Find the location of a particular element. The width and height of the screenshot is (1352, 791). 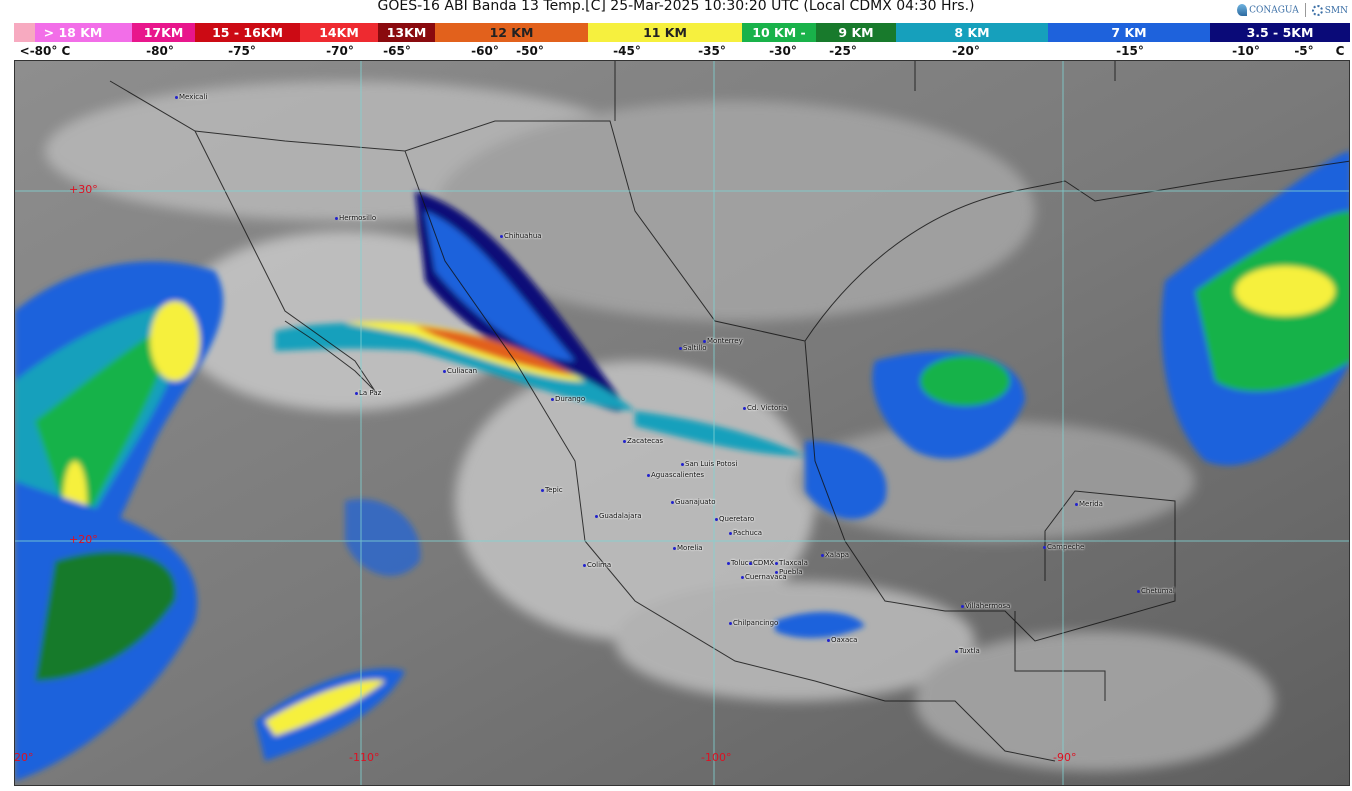

legend-segment: > 18 KM is located at coordinates (73, 32).